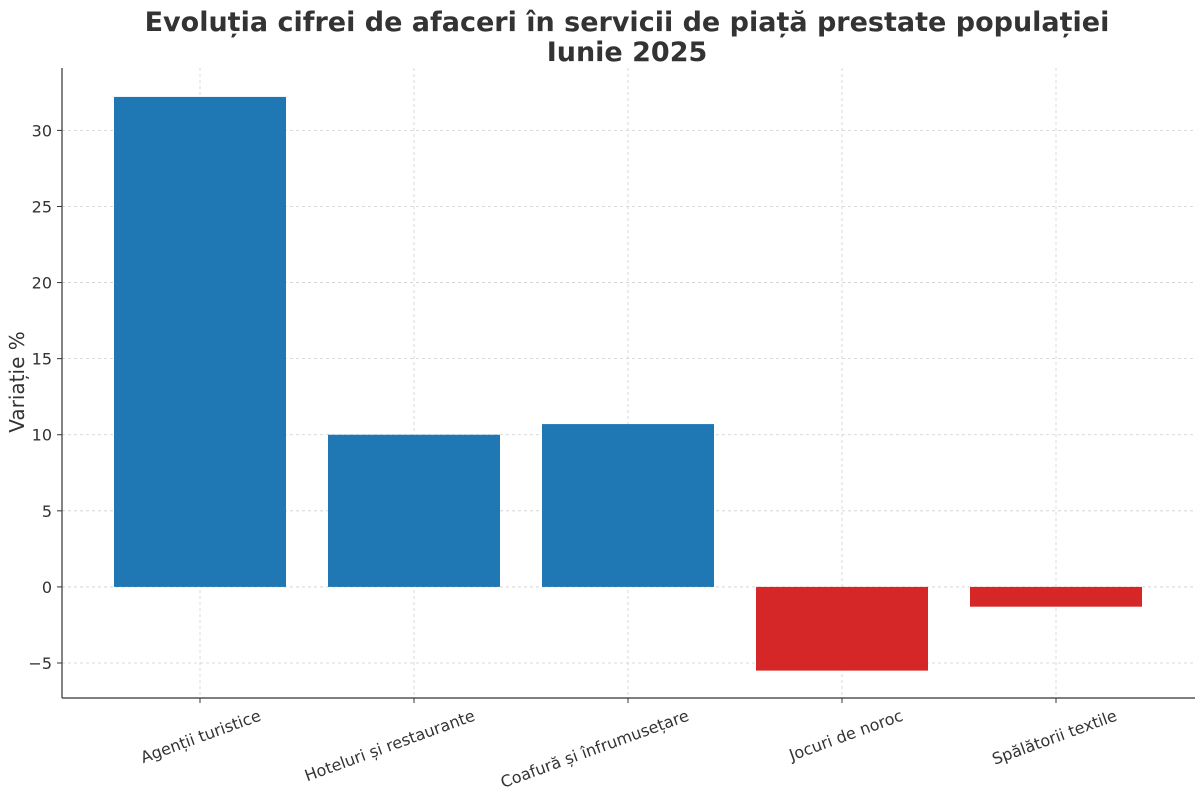 This screenshot has width=1200, height=797. Describe the element at coordinates (389, 745) in the screenshot. I see `x-tick-label: Hoteluri și restaurante` at that location.